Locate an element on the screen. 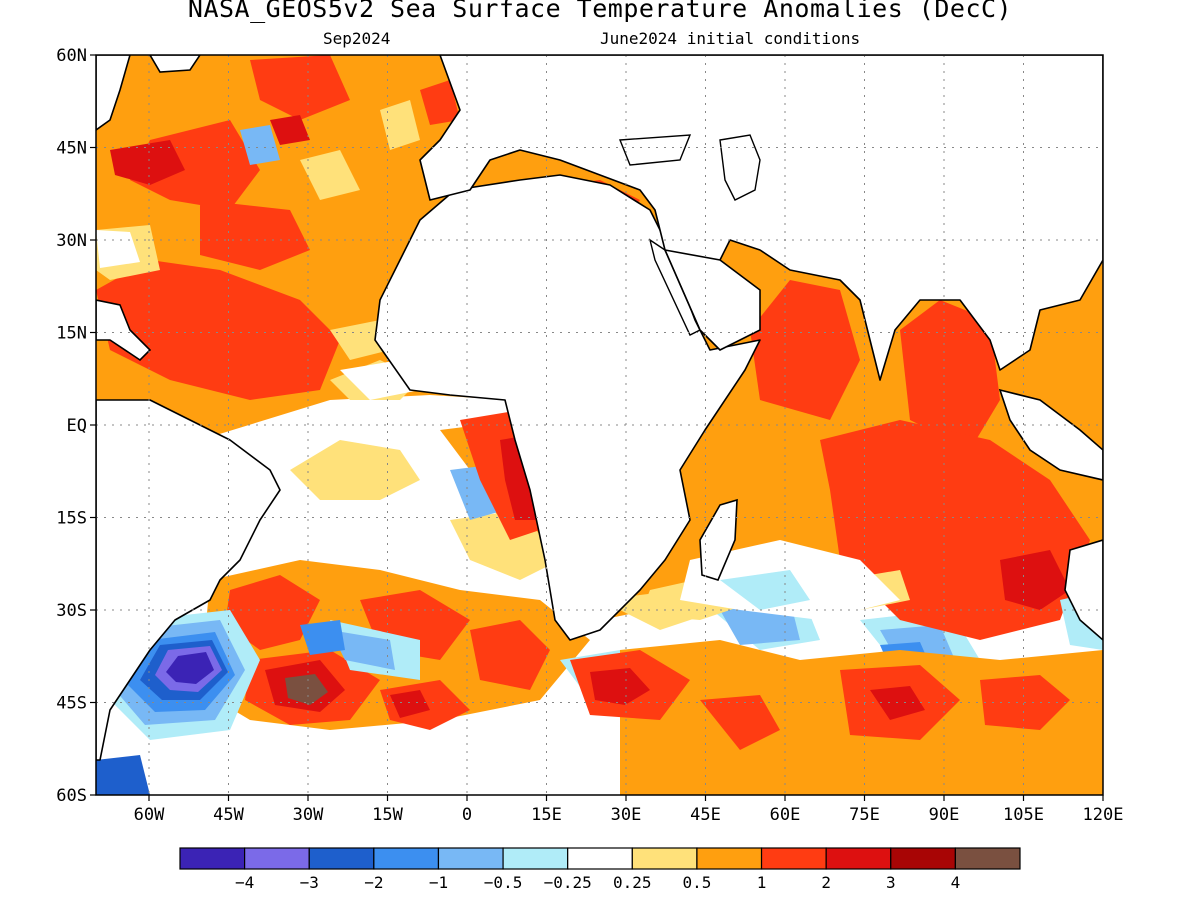 This screenshot has width=1200, height=900. land-australia is located at coordinates (1083, 590).